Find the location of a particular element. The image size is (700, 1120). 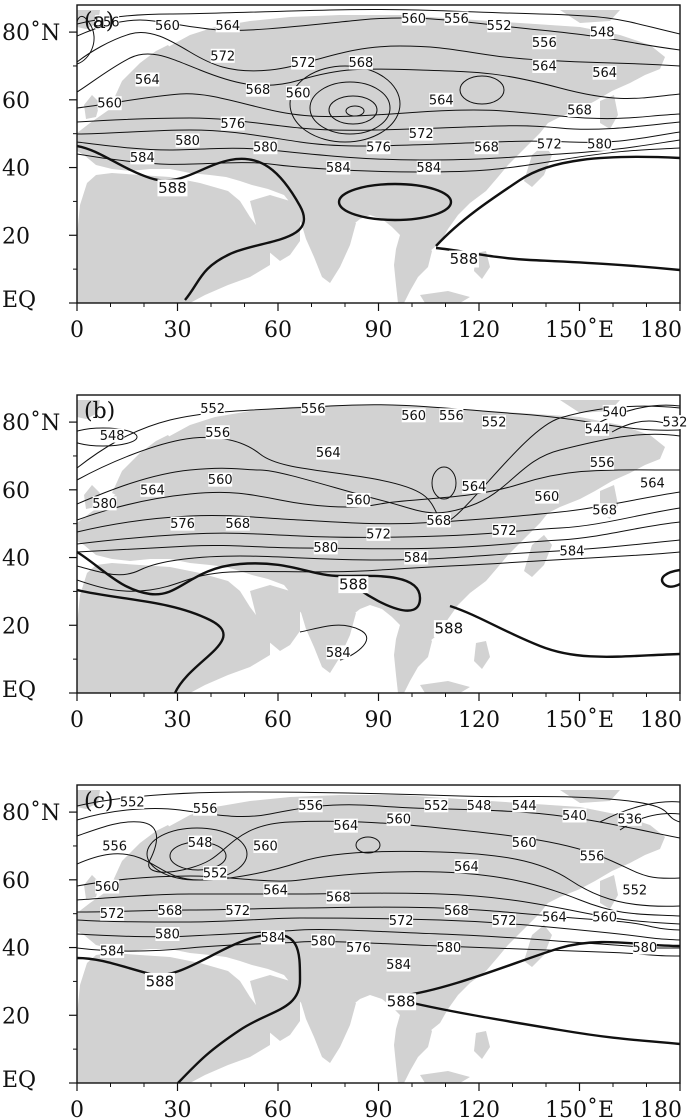

contour-label: 532 is located at coordinates (675, 423).